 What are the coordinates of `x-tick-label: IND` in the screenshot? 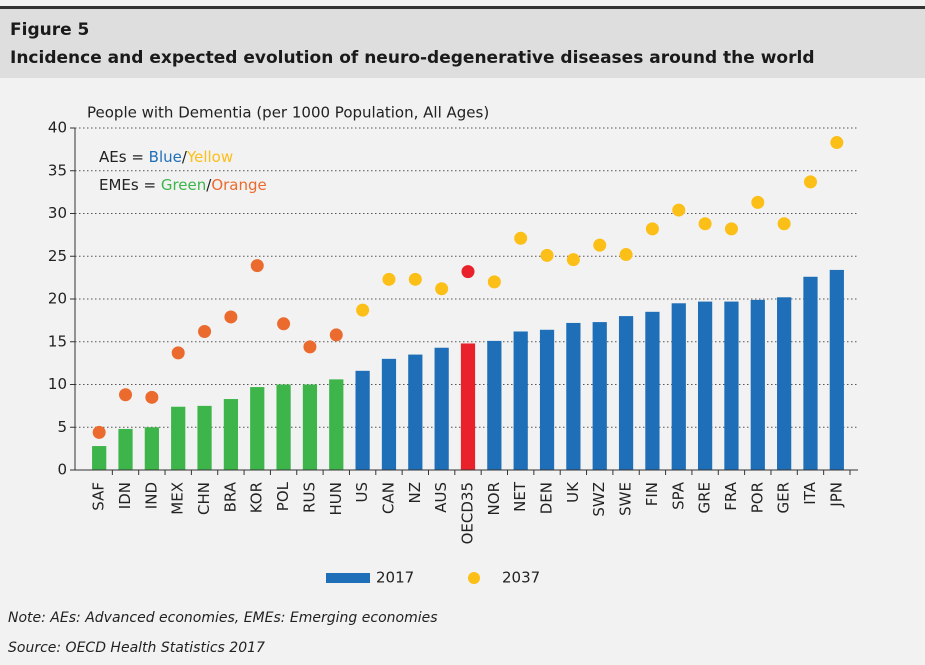 It's located at (151, 495).